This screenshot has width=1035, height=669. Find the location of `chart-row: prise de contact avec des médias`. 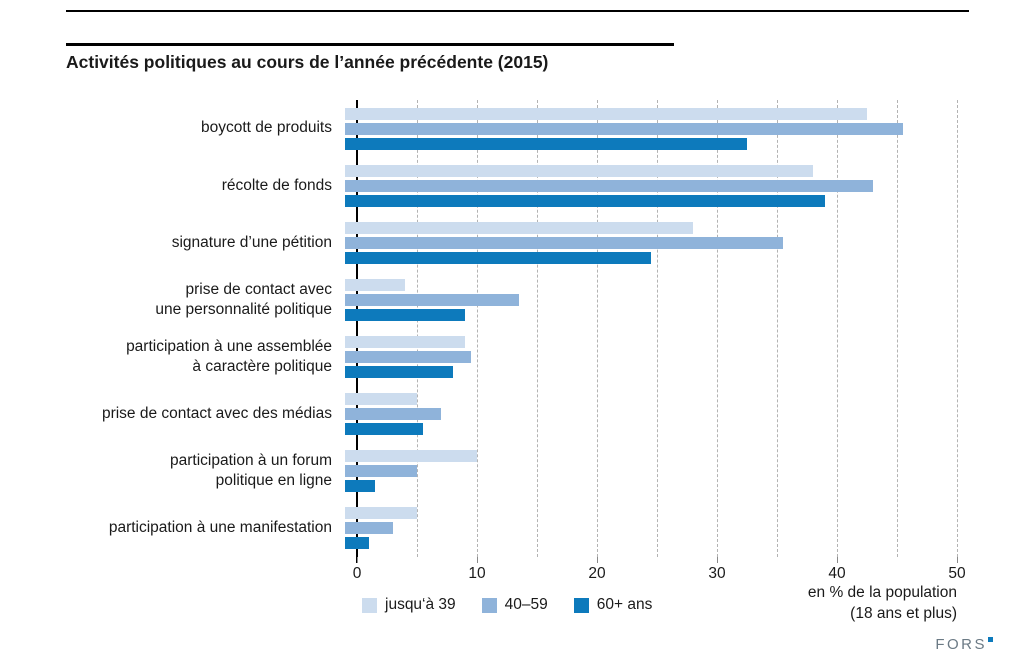

chart-row: prise de contact avec des médias is located at coordinates (511, 414).